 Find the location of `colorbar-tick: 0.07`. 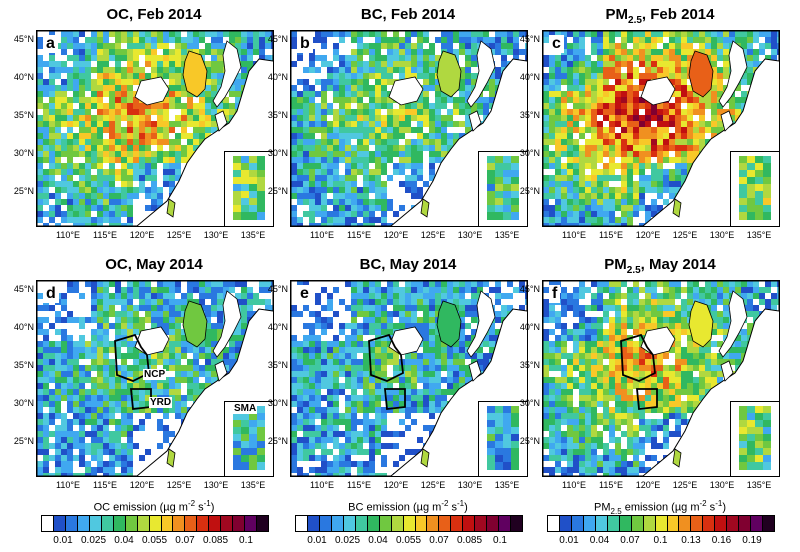

colorbar-tick: 0.07 is located at coordinates (630, 540).